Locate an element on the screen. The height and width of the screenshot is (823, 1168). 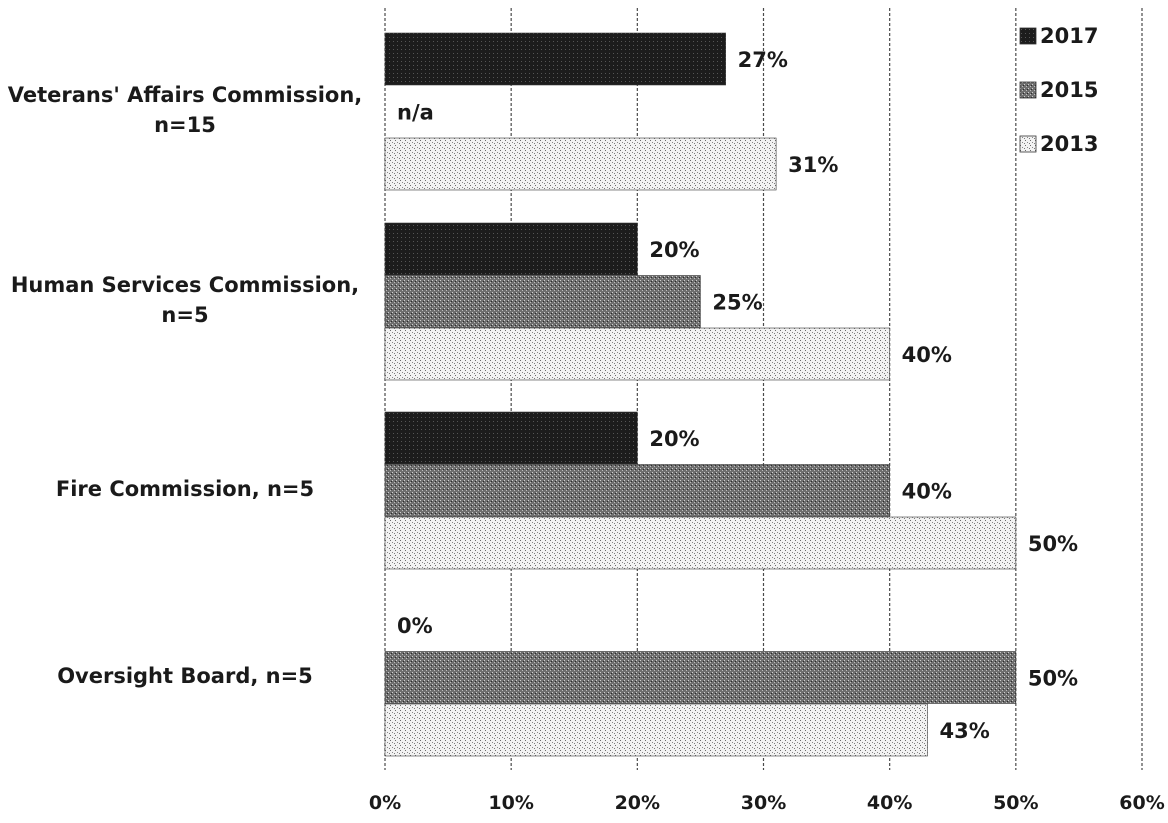
data-label: n/a is located at coordinates (415, 113).